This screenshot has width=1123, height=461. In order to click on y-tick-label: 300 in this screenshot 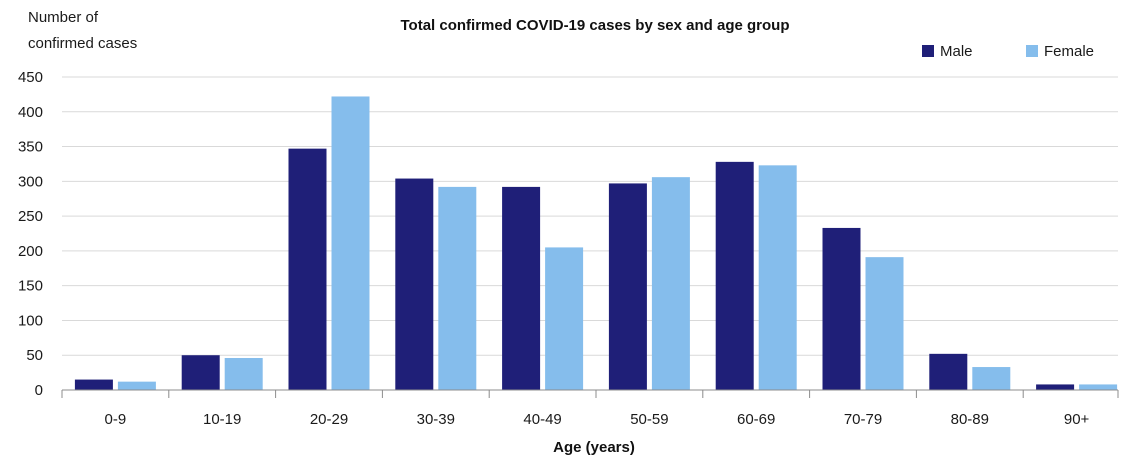, I will do `click(30, 181)`.